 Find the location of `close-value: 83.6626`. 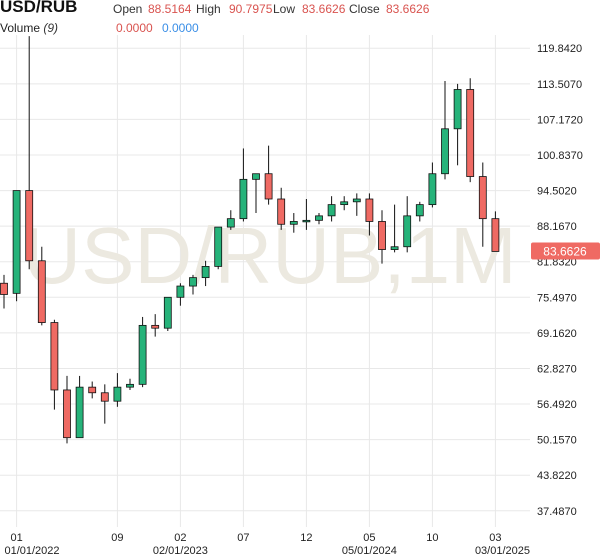

close-value: 83.6626 is located at coordinates (408, 9).